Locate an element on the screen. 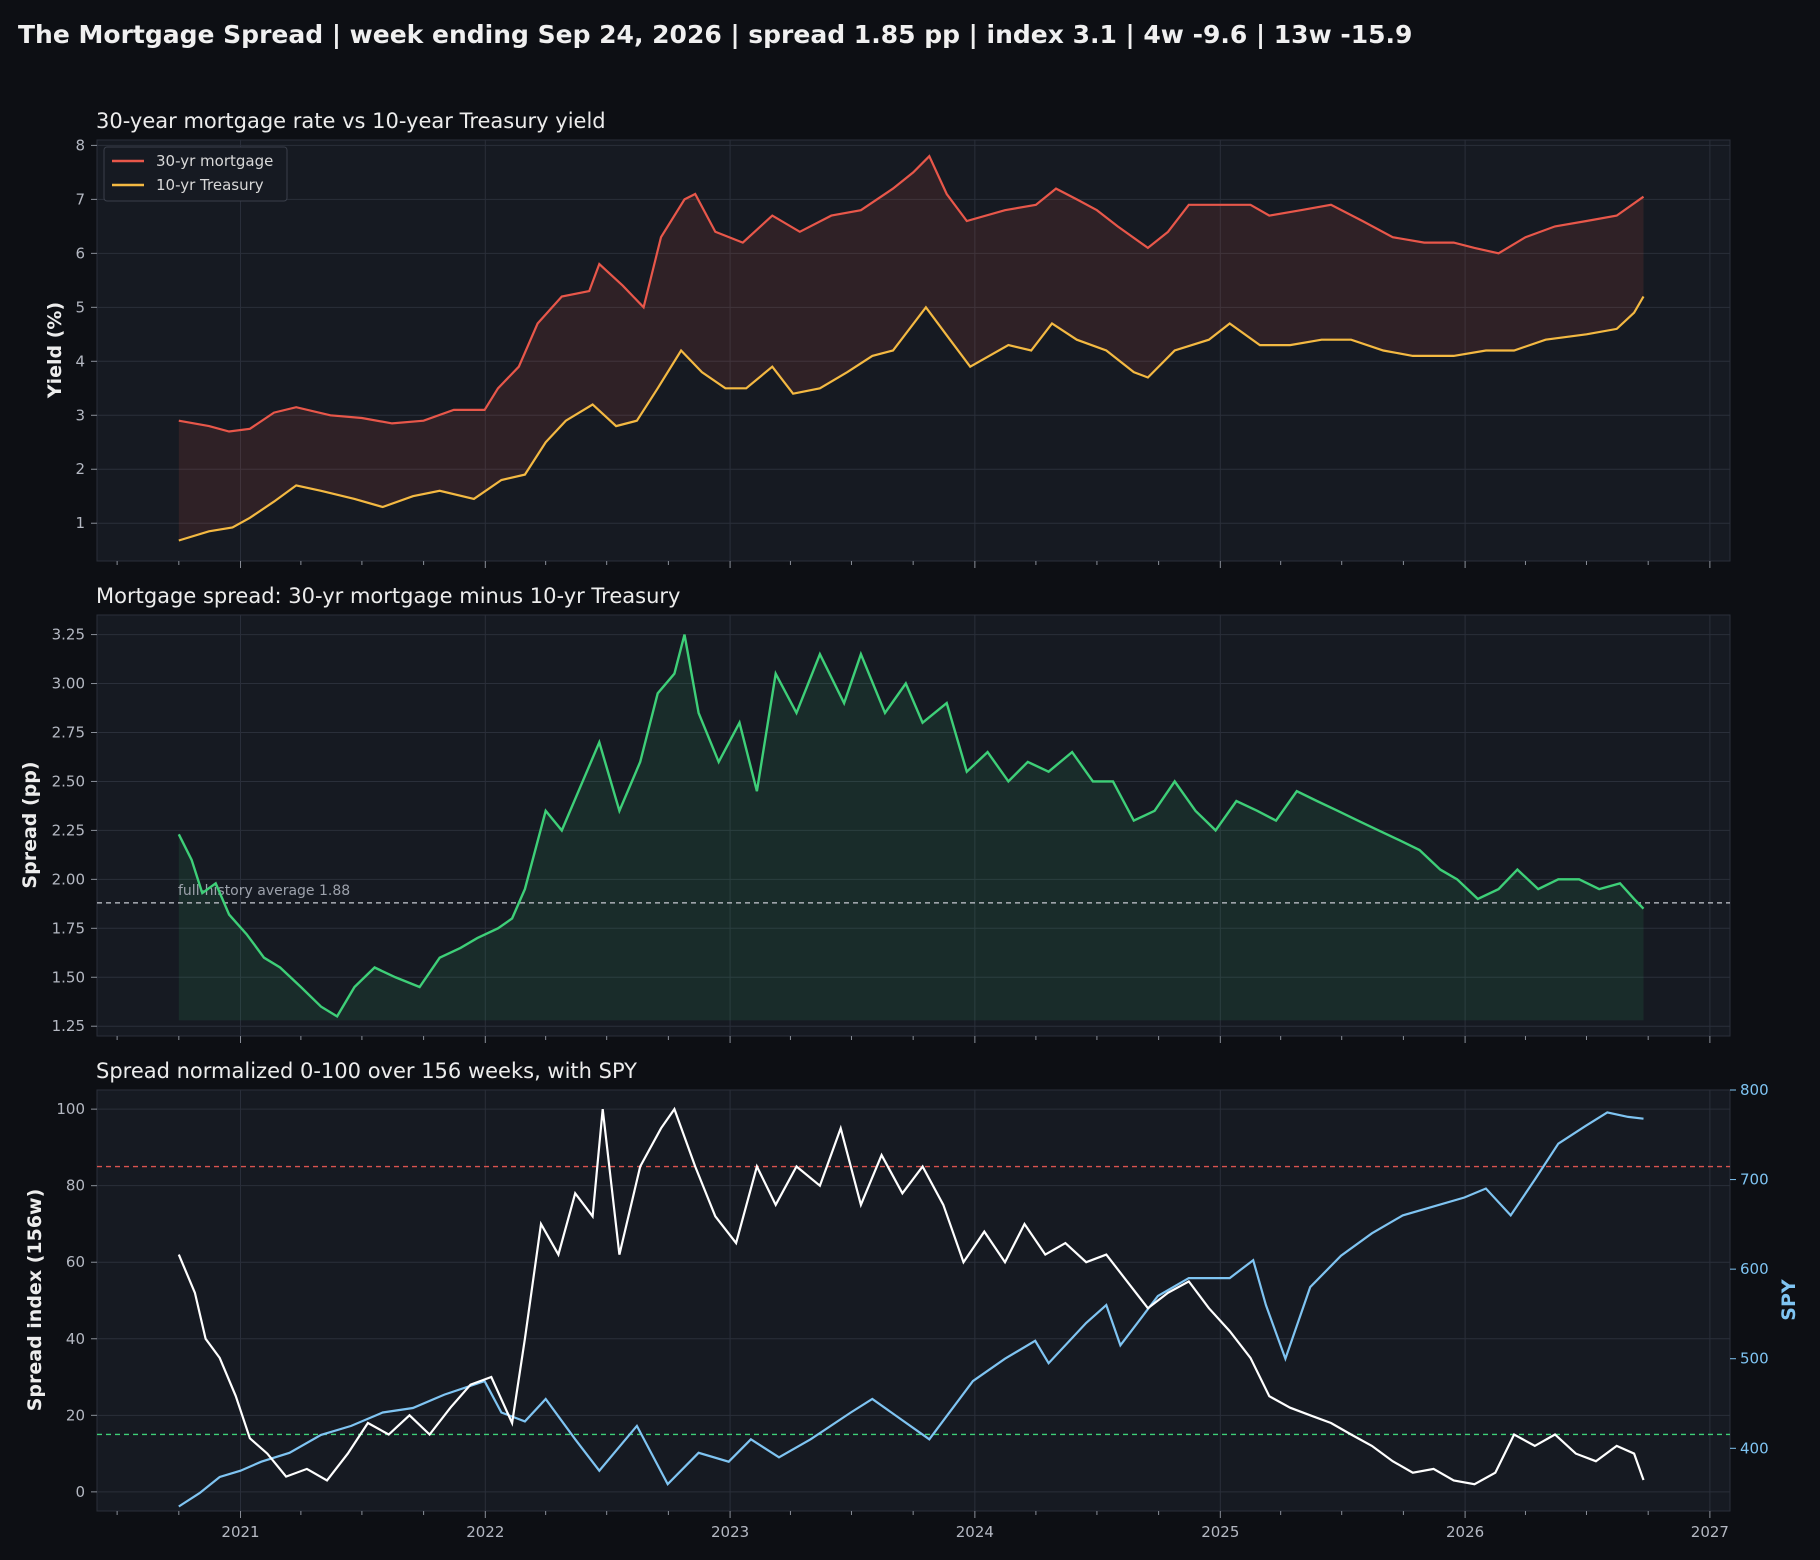  x-tick-label-2027: 2027 is located at coordinates (1710, 1532).